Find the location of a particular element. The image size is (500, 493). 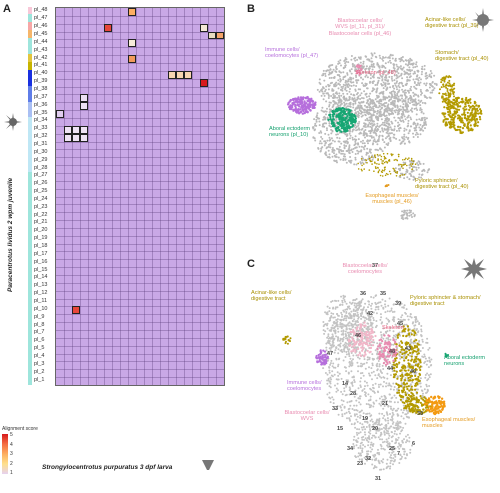

heatmap-row-label: pl_23 is located at coordinates (41, 206).